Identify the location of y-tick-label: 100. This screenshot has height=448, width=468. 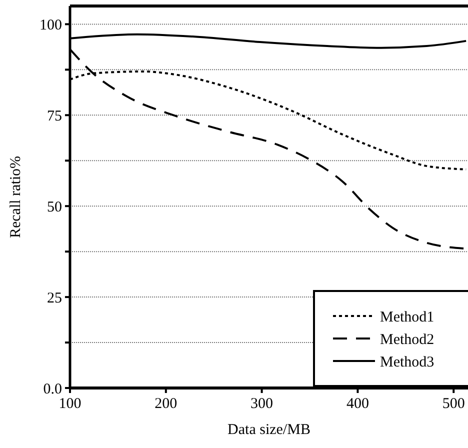
(51, 25).